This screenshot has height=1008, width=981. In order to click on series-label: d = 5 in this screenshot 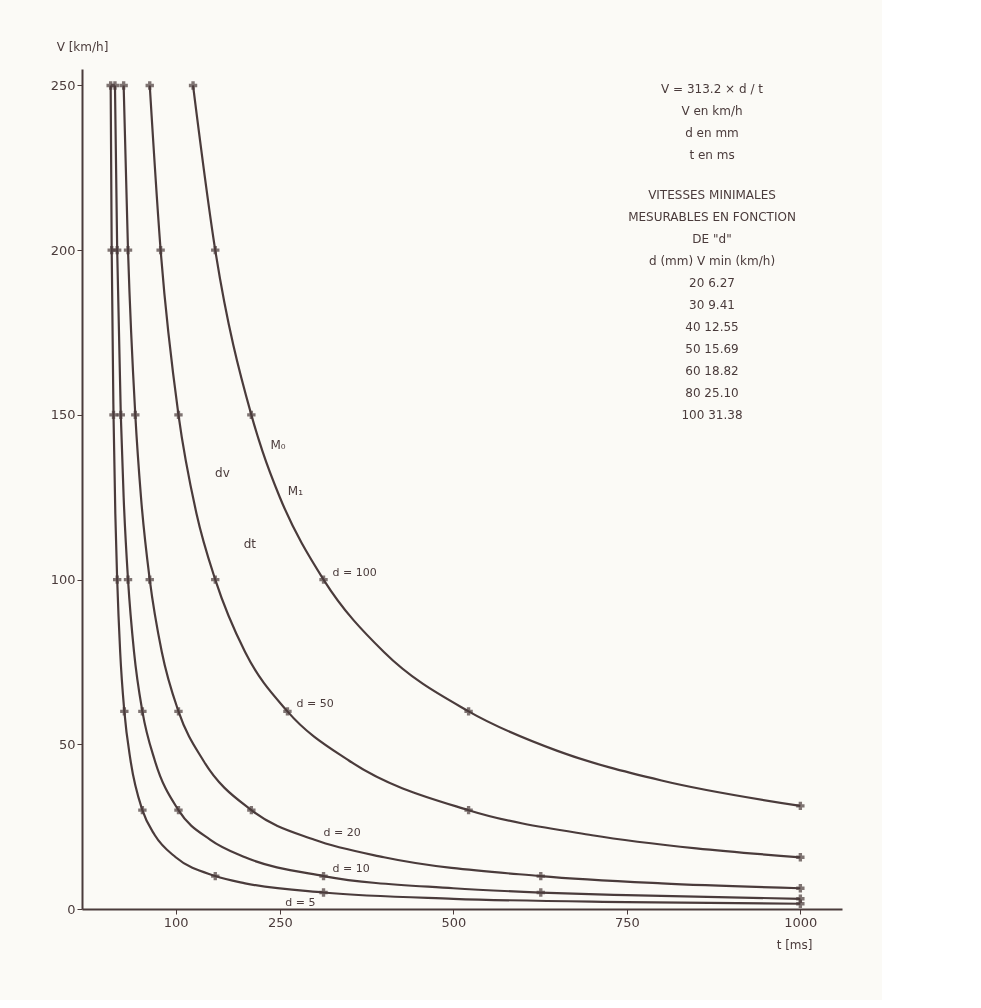, I will do `click(300, 902)`.